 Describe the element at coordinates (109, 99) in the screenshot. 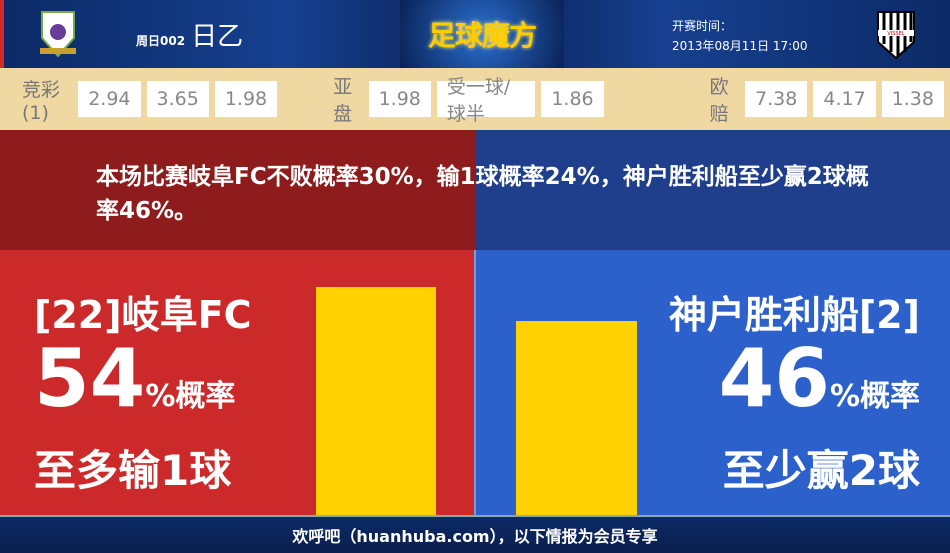

I see `jc-odds-win: 2.94` at that location.